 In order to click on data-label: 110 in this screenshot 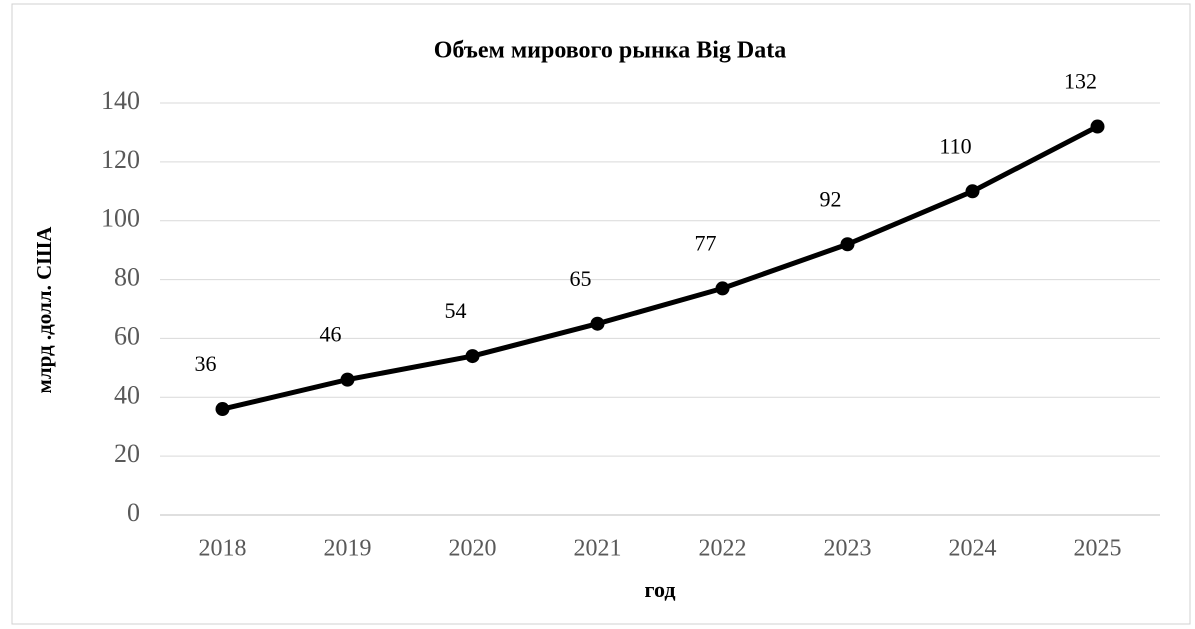, I will do `click(955, 145)`.